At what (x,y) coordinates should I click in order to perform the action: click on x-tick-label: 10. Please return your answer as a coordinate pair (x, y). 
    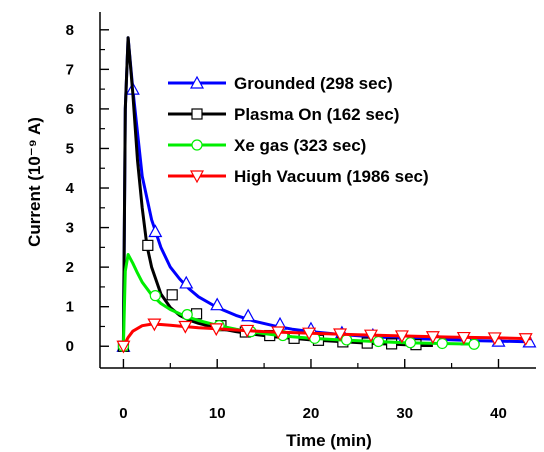
    Looking at the image, I should click on (217, 413).